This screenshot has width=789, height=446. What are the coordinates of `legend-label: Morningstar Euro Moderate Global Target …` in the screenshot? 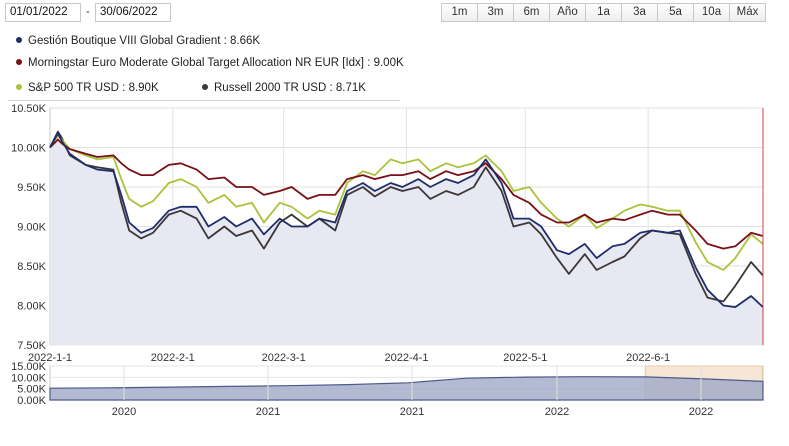 It's located at (216, 63).